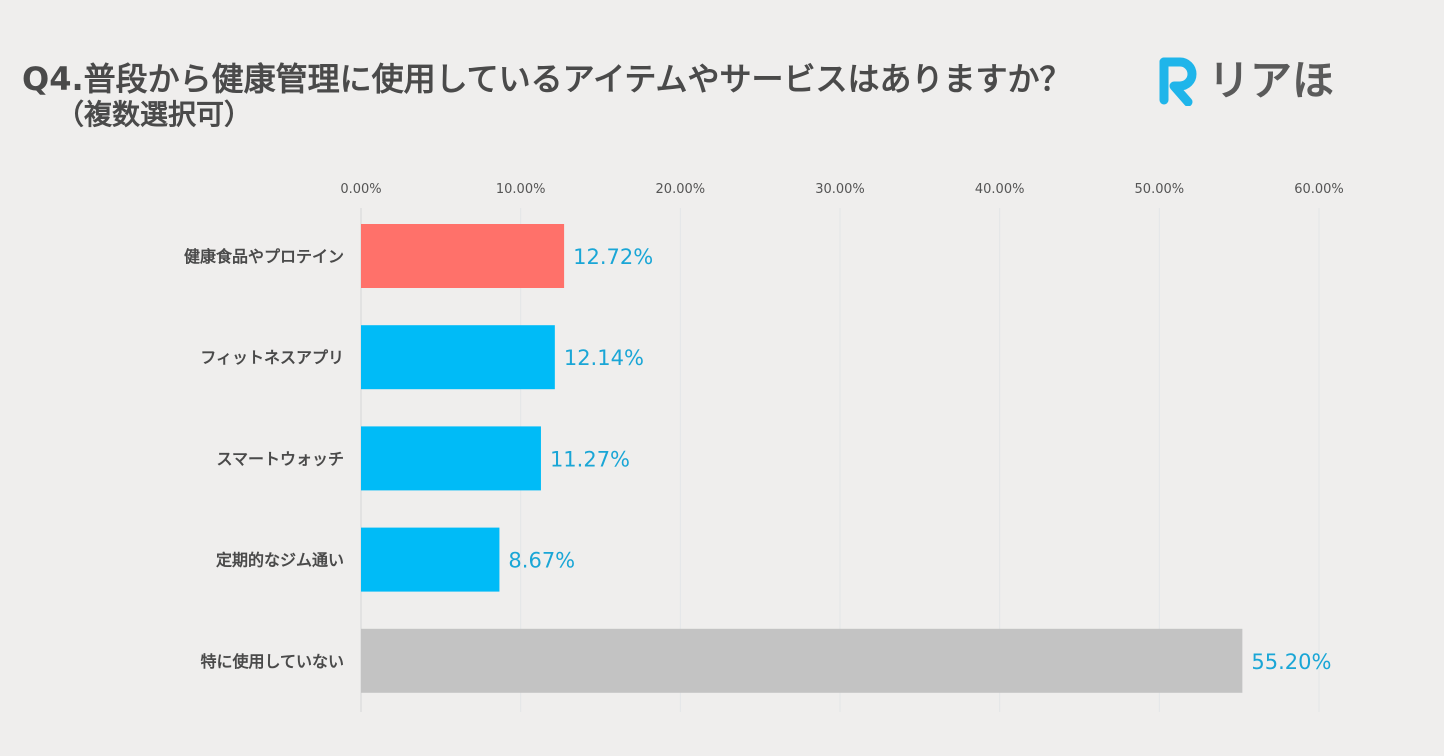 This screenshot has height=756, width=1444. Describe the element at coordinates (1319, 189) in the screenshot. I see `x-tick-label: 60.00%` at that location.